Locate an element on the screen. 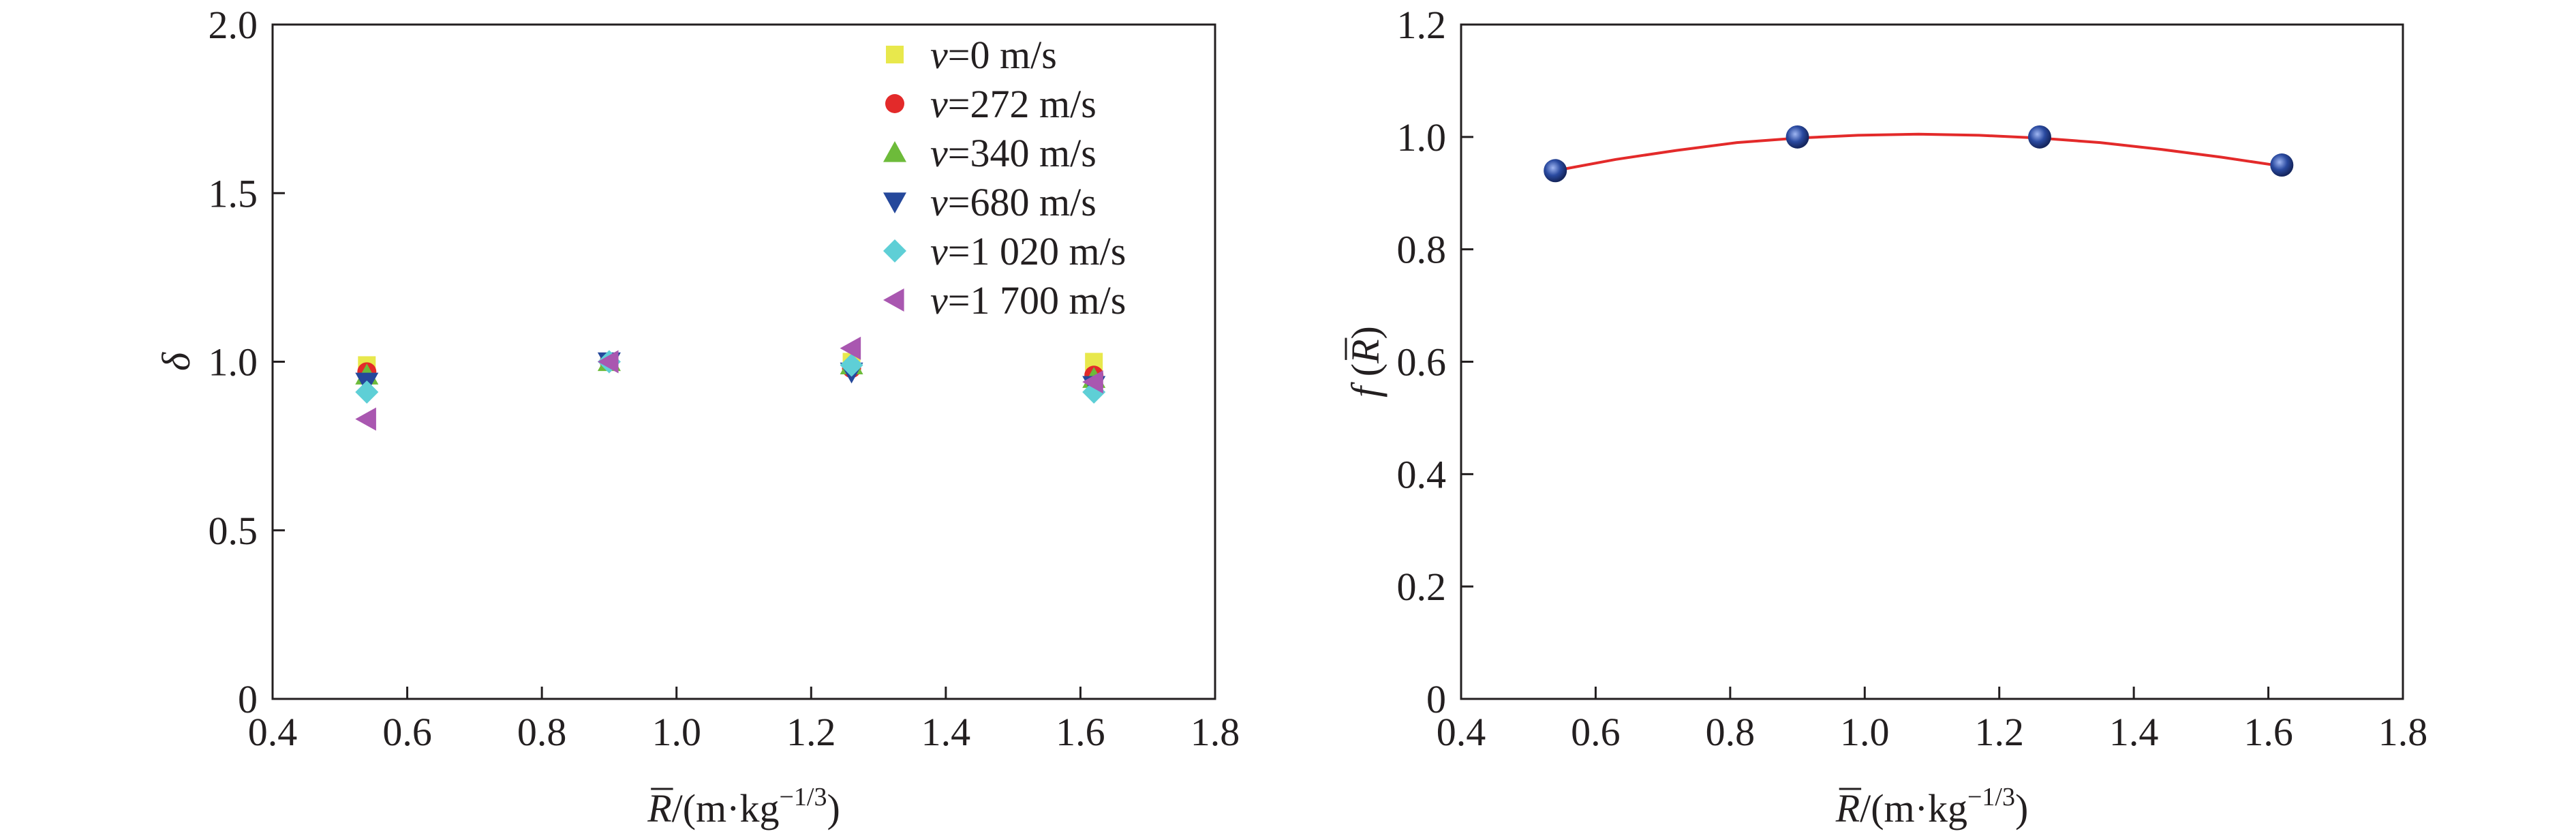  legend-label: v=1 020 m/s is located at coordinates (1028, 251).